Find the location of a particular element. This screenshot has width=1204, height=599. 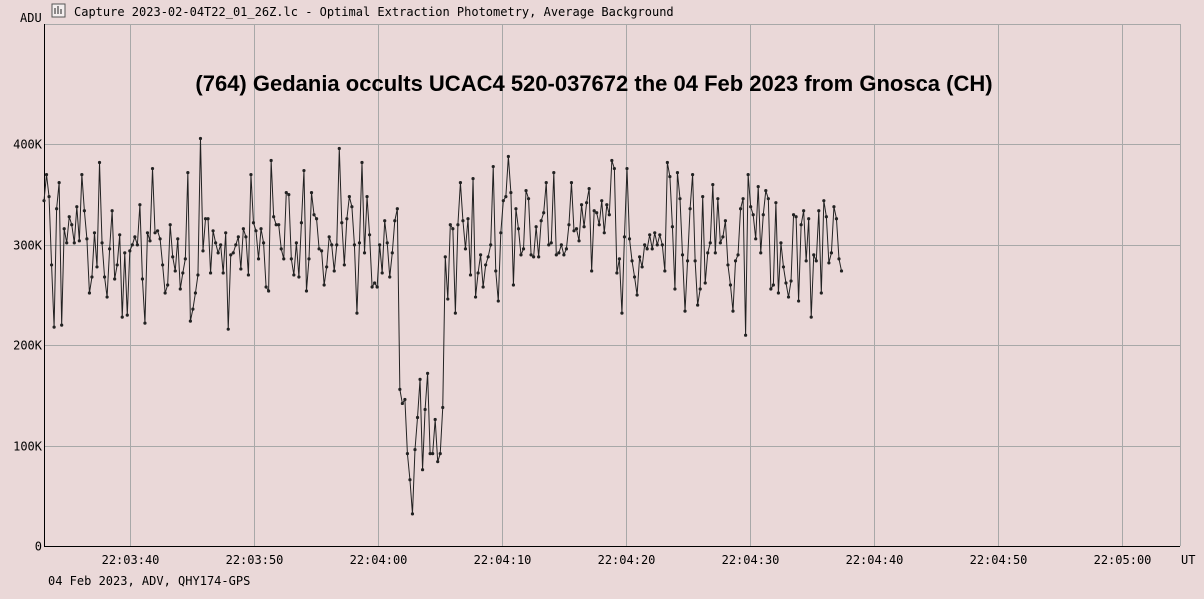

y-tick-label: 400K is located at coordinates (28, 145).